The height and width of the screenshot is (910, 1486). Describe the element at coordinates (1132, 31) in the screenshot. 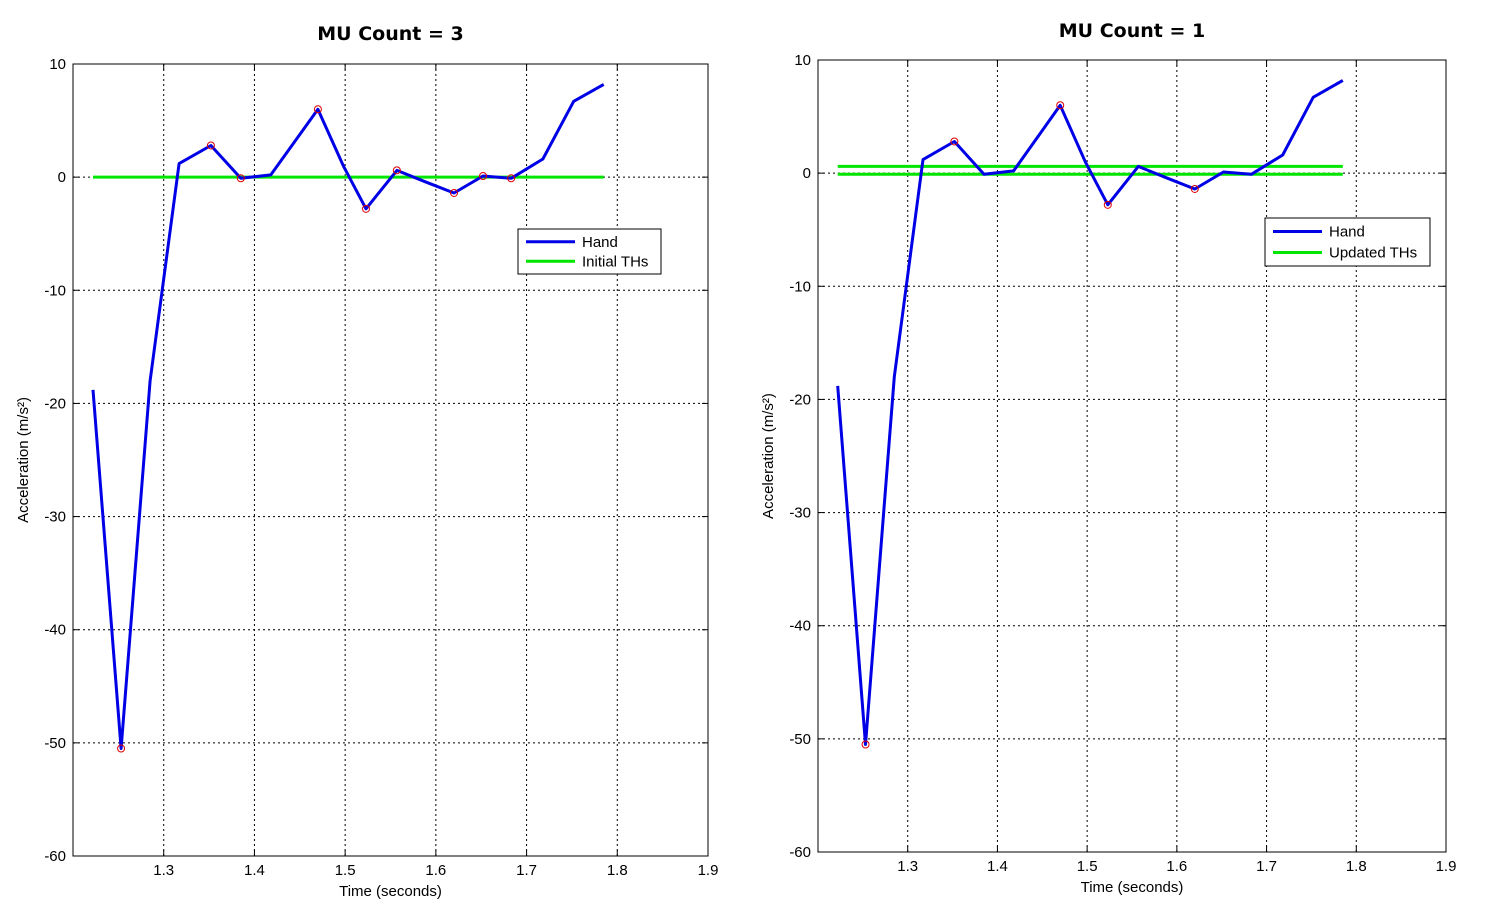

I see `chart-title: MU Count = 1` at that location.